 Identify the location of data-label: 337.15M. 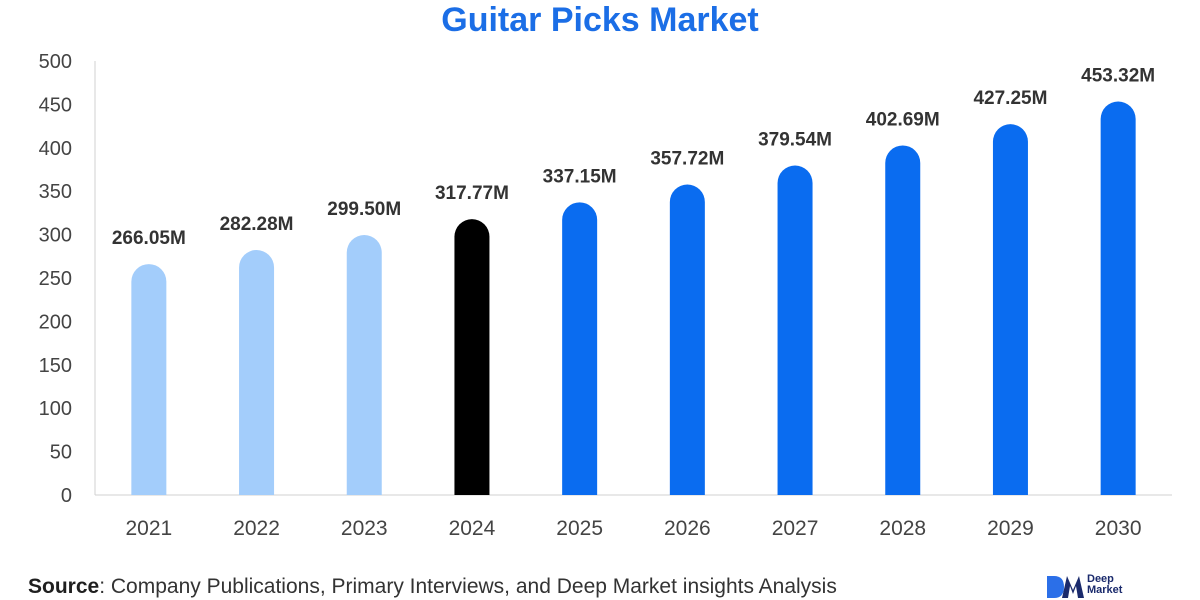
(580, 176).